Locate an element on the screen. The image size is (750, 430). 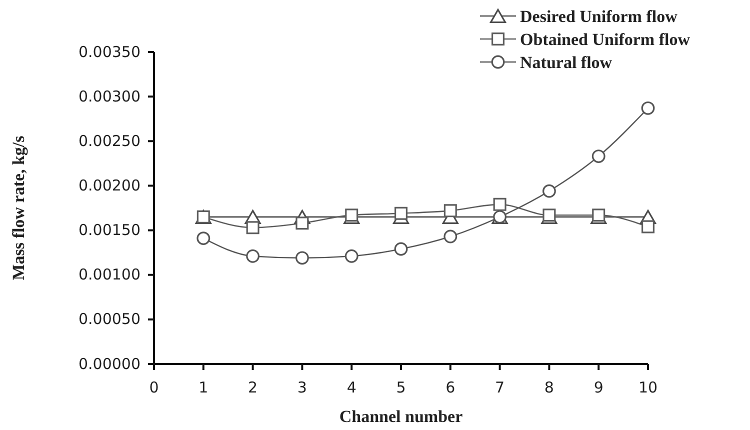
y-axis-title: Mass flow rate, kg/s is located at coordinates (18, 207).